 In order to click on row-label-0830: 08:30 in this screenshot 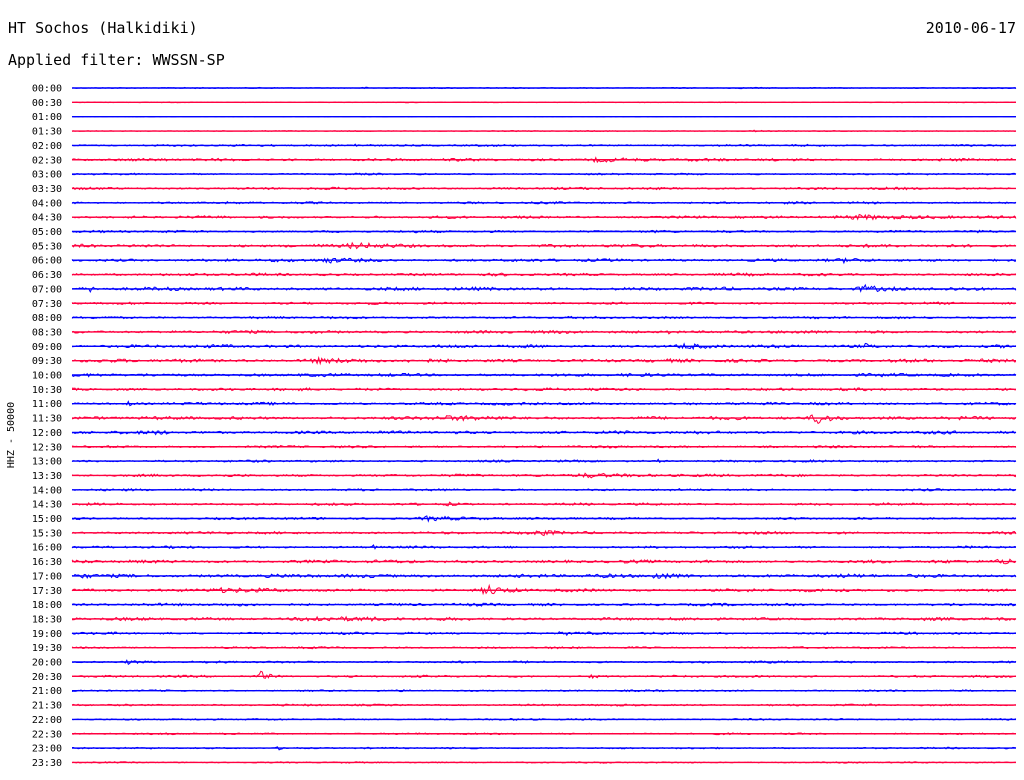, I will do `click(47, 332)`.